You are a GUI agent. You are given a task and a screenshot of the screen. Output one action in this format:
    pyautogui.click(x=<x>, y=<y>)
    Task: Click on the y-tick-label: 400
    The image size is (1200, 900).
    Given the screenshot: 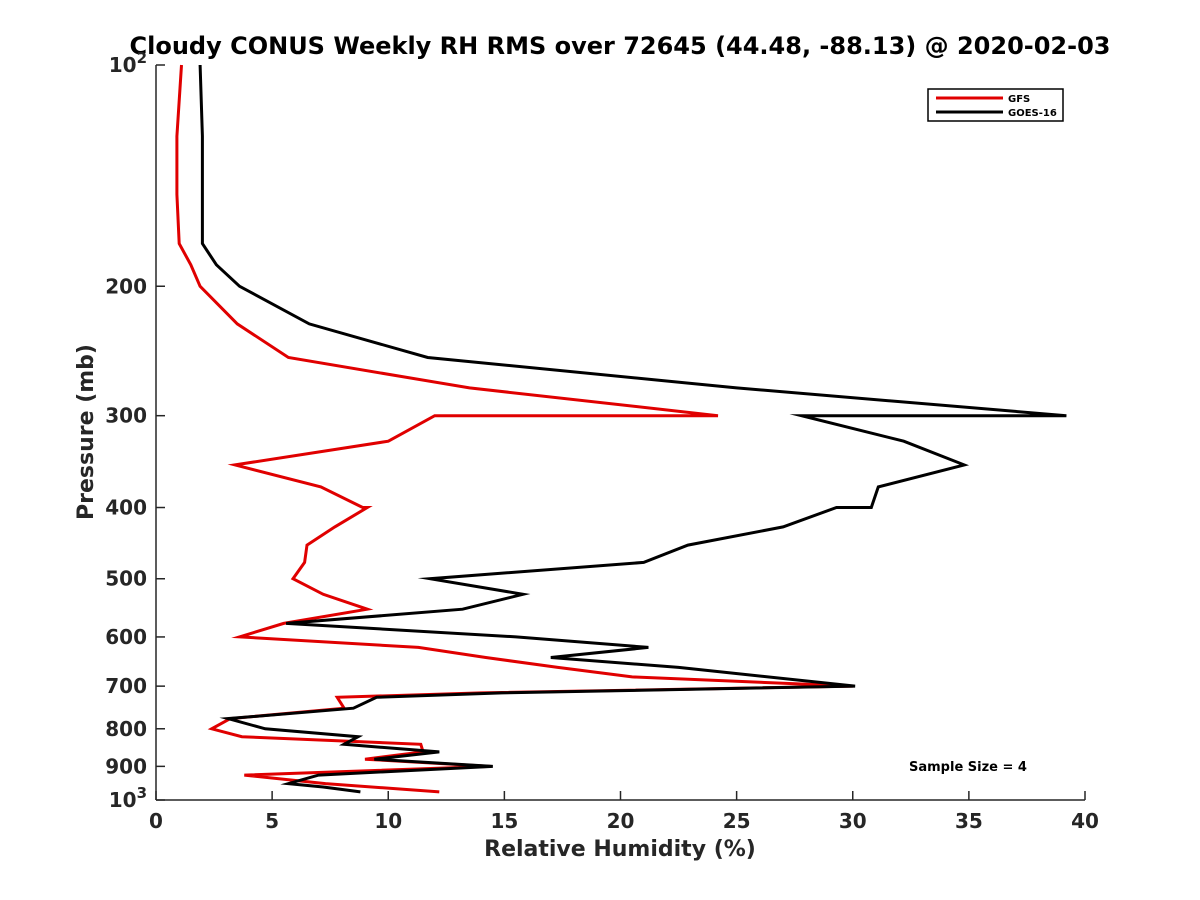 What is the action you would take?
    pyautogui.click(x=126, y=508)
    